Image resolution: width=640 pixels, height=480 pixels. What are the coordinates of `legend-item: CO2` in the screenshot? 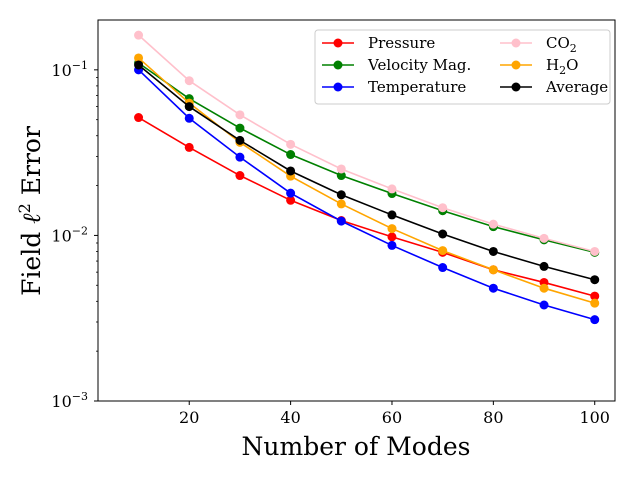 It's located at (538, 44).